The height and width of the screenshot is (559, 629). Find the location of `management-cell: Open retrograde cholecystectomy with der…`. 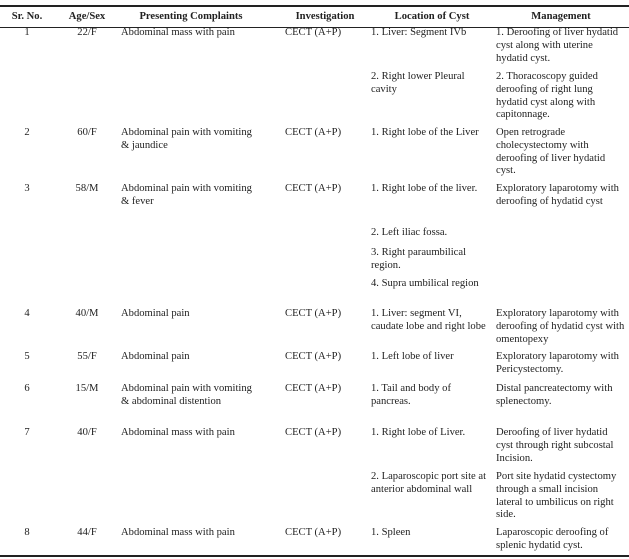

management-cell: Open retrograde cholecystectomy with der… is located at coordinates (551, 152).